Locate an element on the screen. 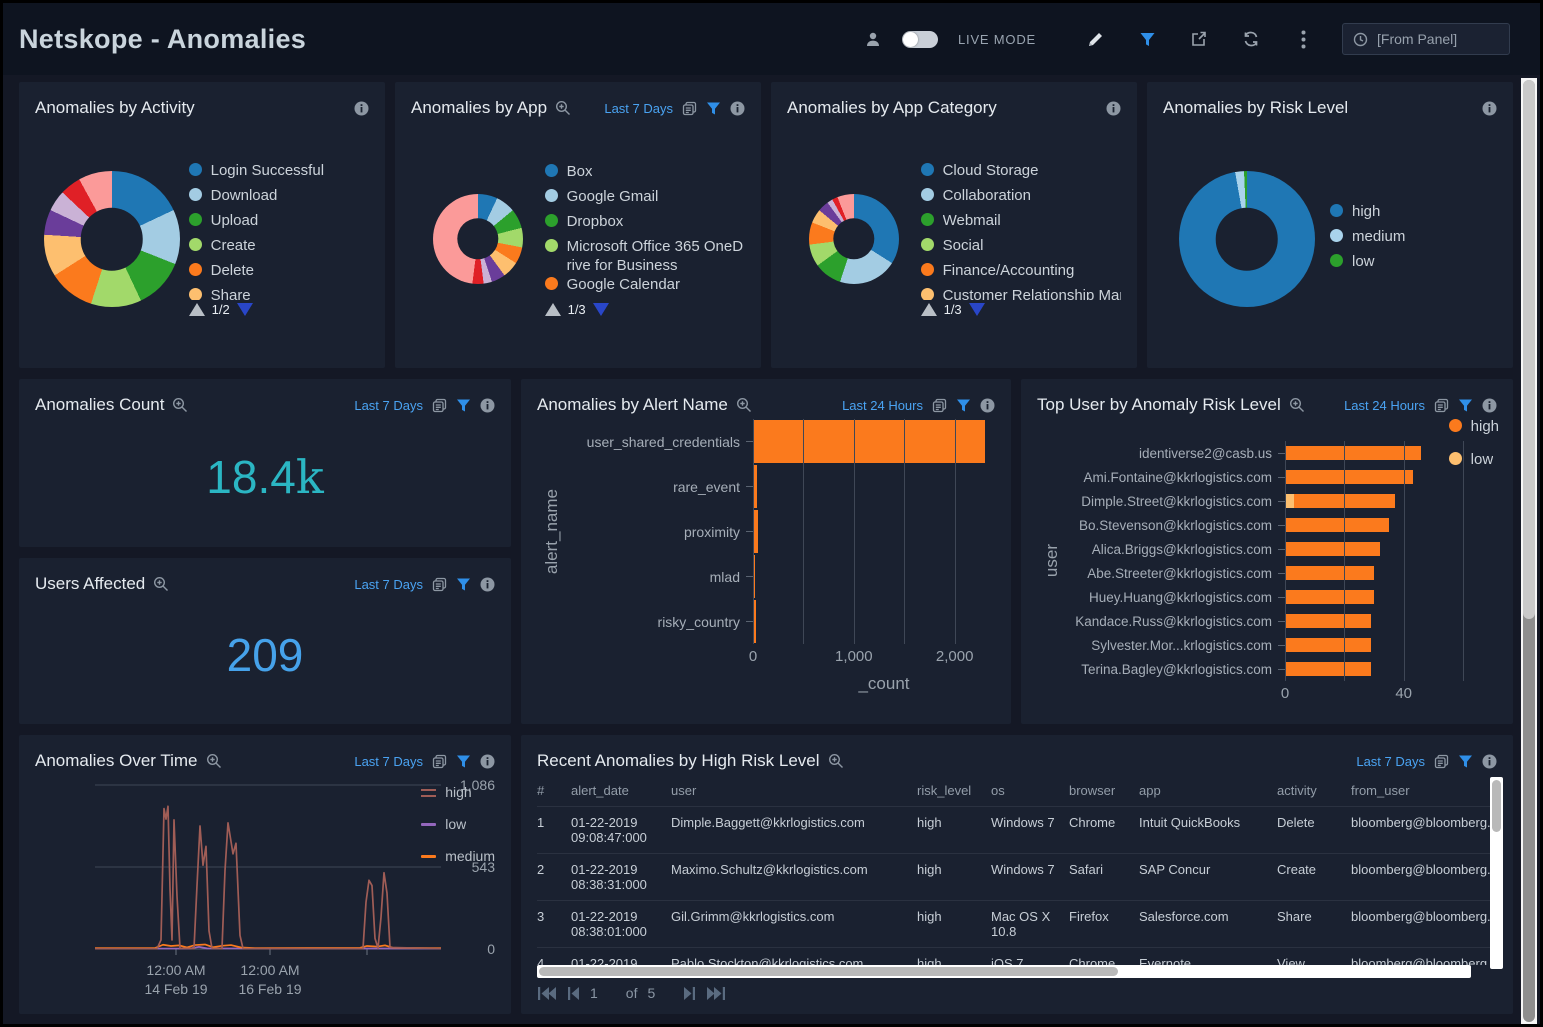  donut-chart-app-category is located at coordinates (853, 239).